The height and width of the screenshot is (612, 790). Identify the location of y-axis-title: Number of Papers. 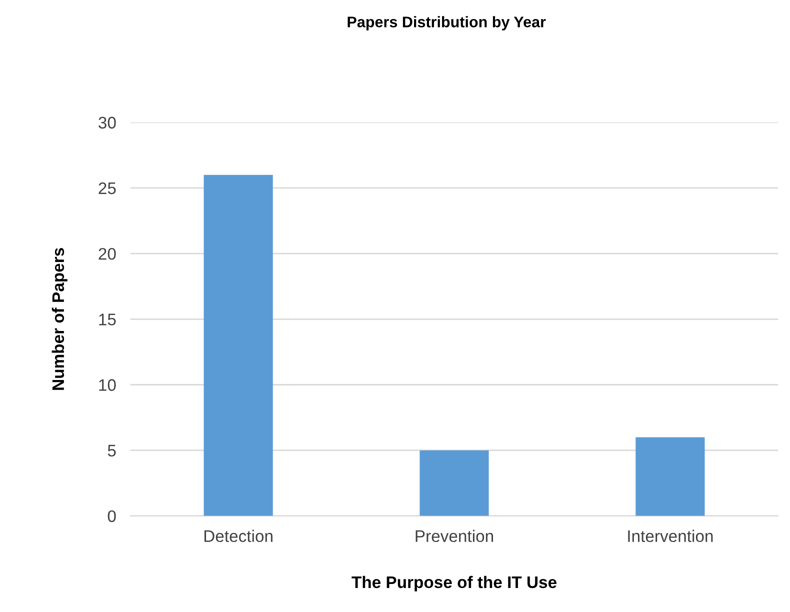
(60, 319).